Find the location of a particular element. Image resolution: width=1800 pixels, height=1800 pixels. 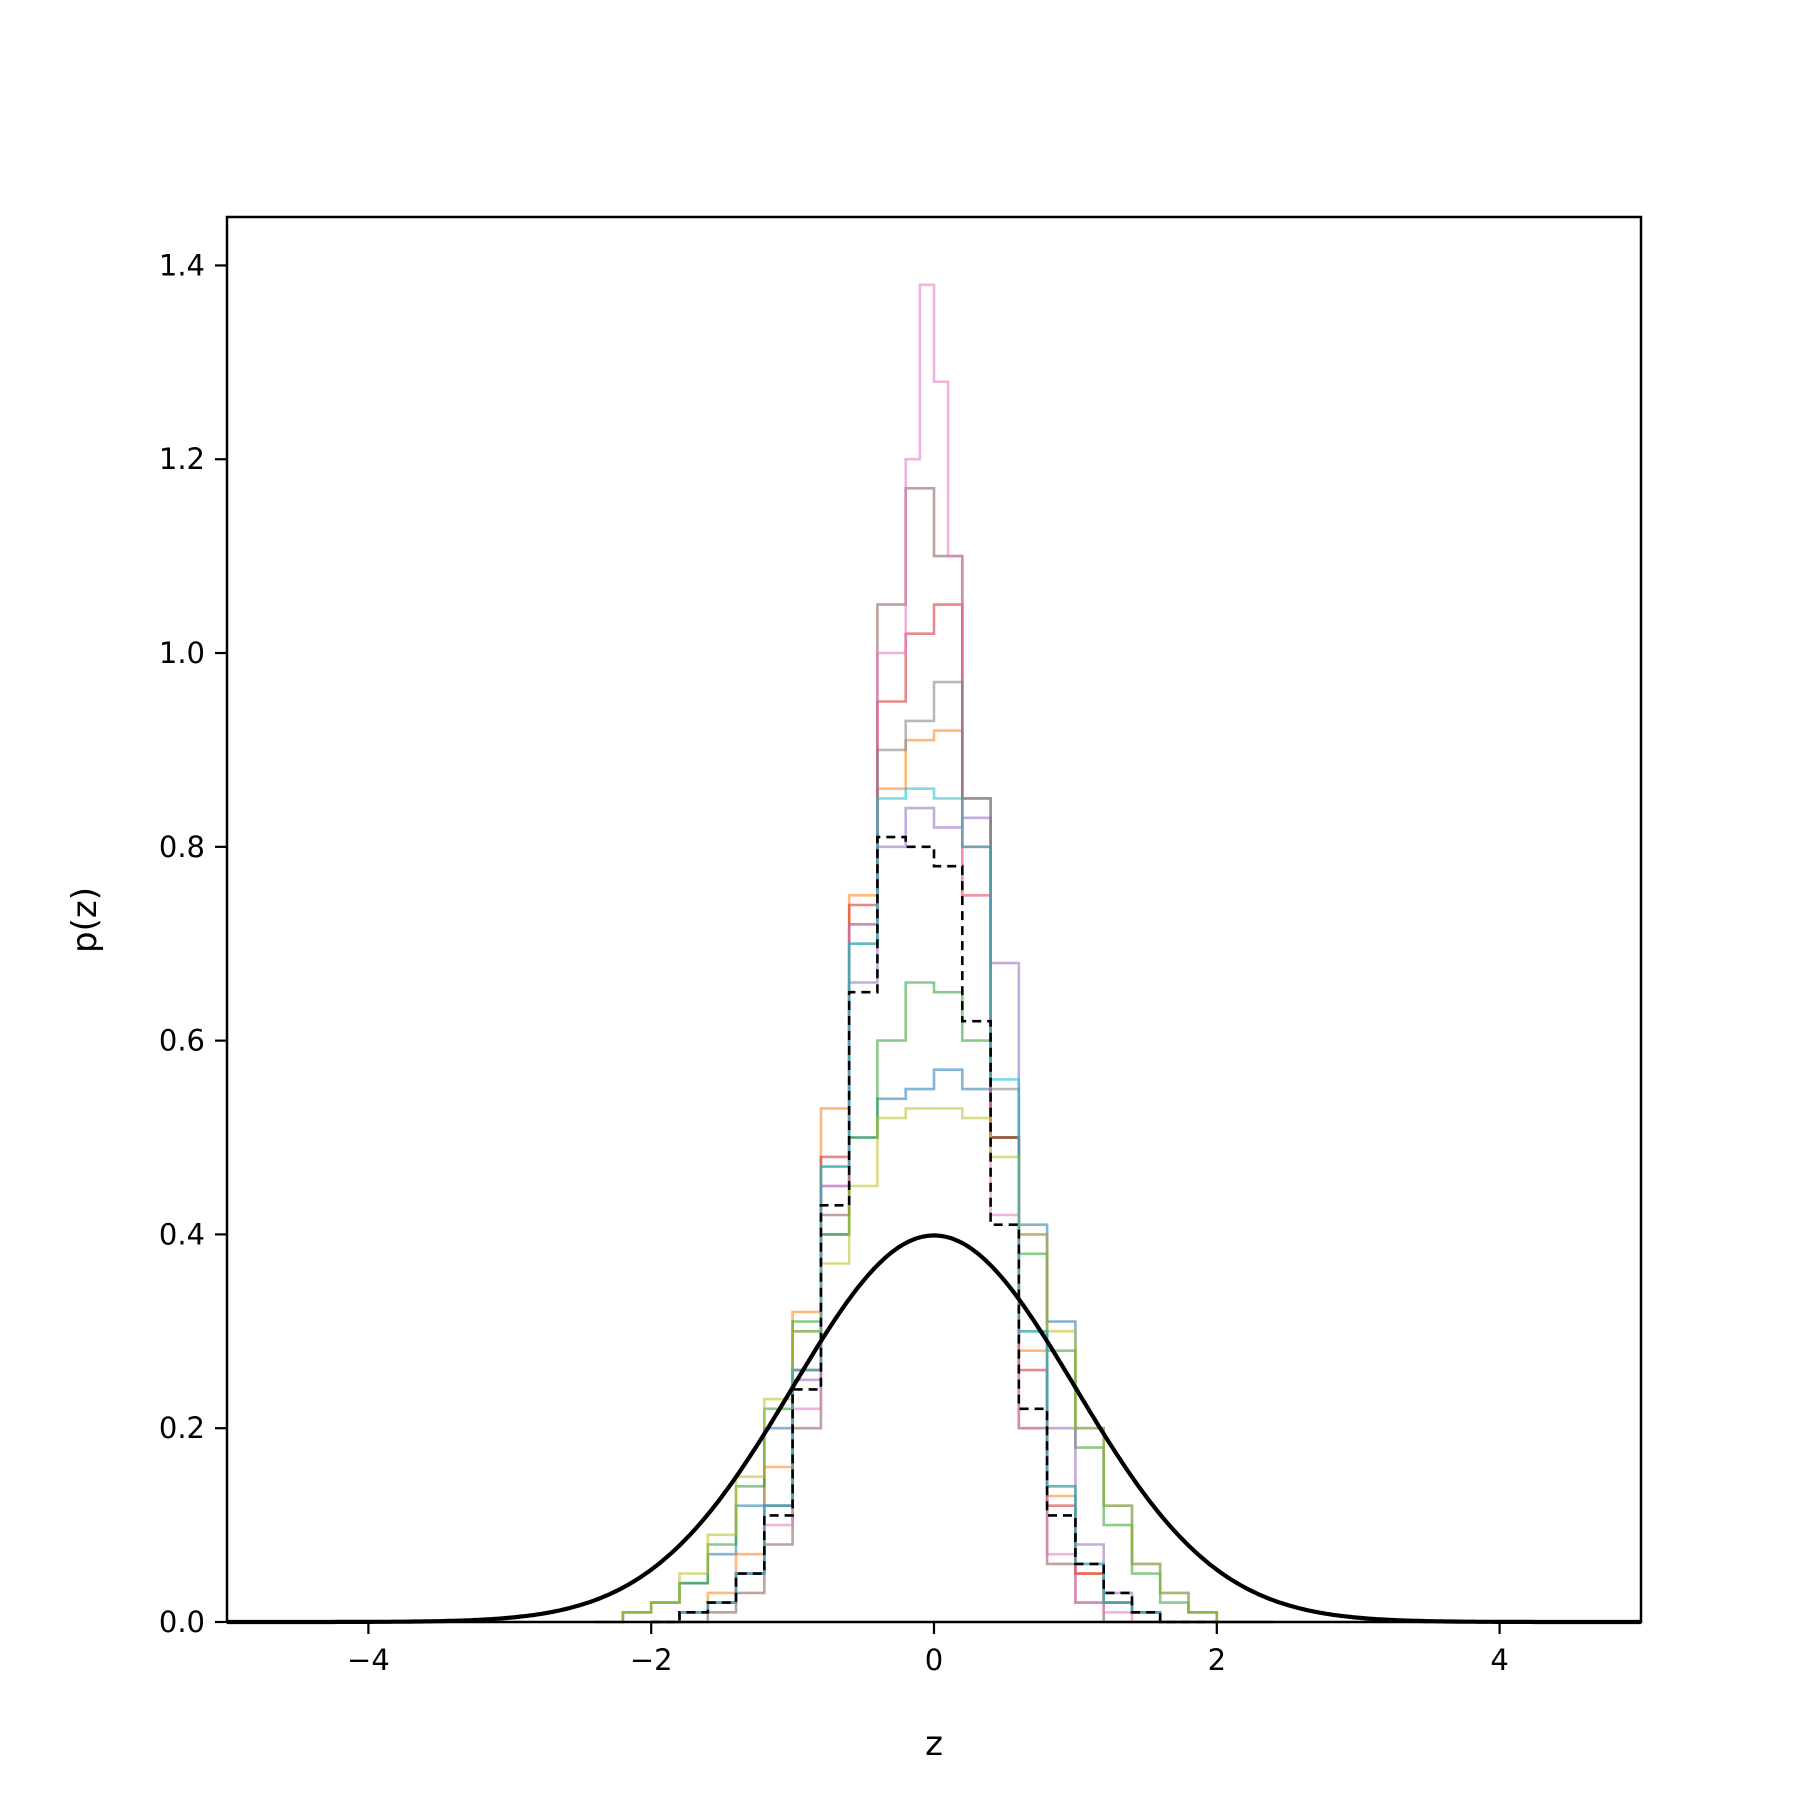

x-tick-label: 4 is located at coordinates (1499, 1660).